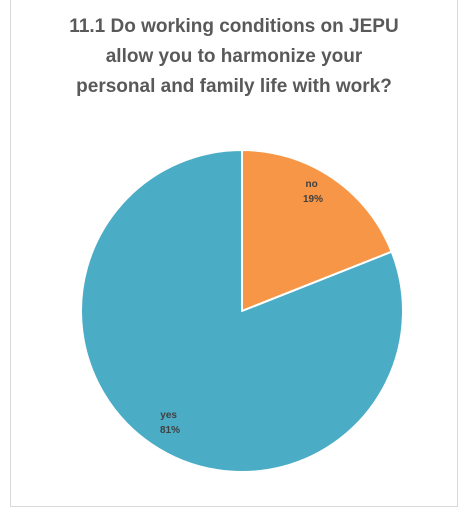 The height and width of the screenshot is (509, 469). I want to click on pie-slice-no, so click(317, 230).